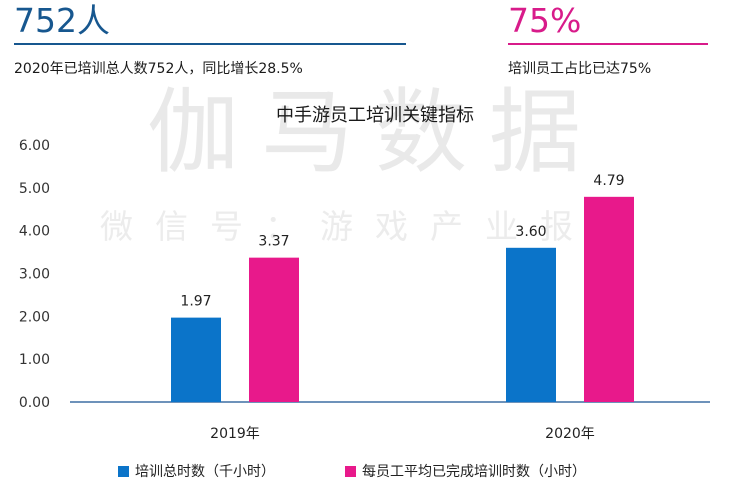 The width and height of the screenshot is (750, 495). I want to click on y-tick-label: 0.00, so click(34, 403).